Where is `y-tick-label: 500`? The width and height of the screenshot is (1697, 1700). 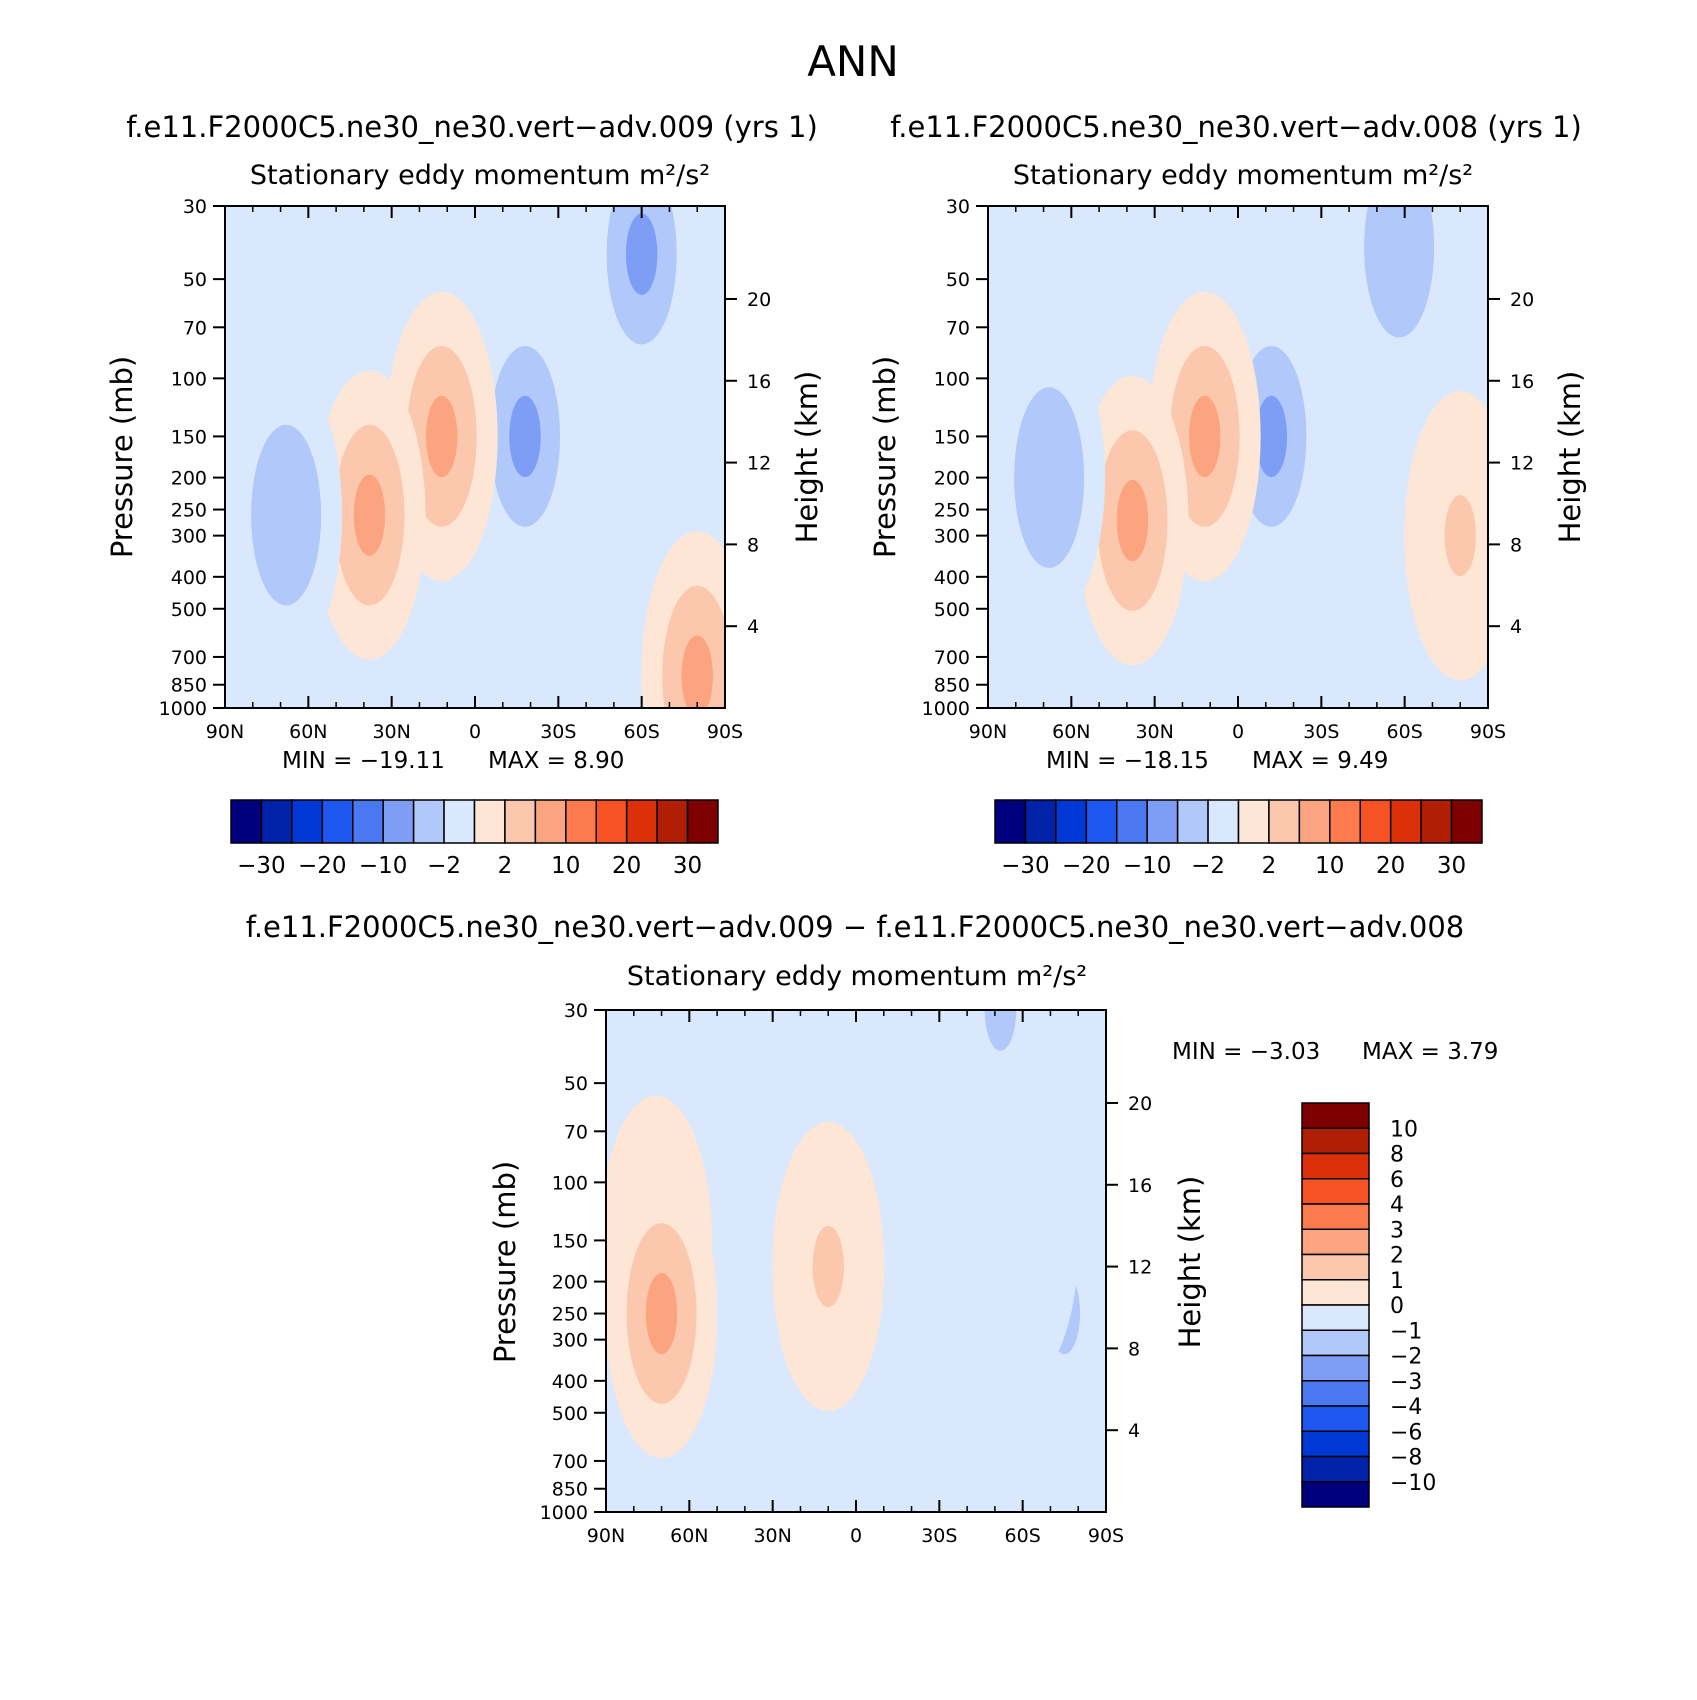
y-tick-label: 500 is located at coordinates (952, 610).